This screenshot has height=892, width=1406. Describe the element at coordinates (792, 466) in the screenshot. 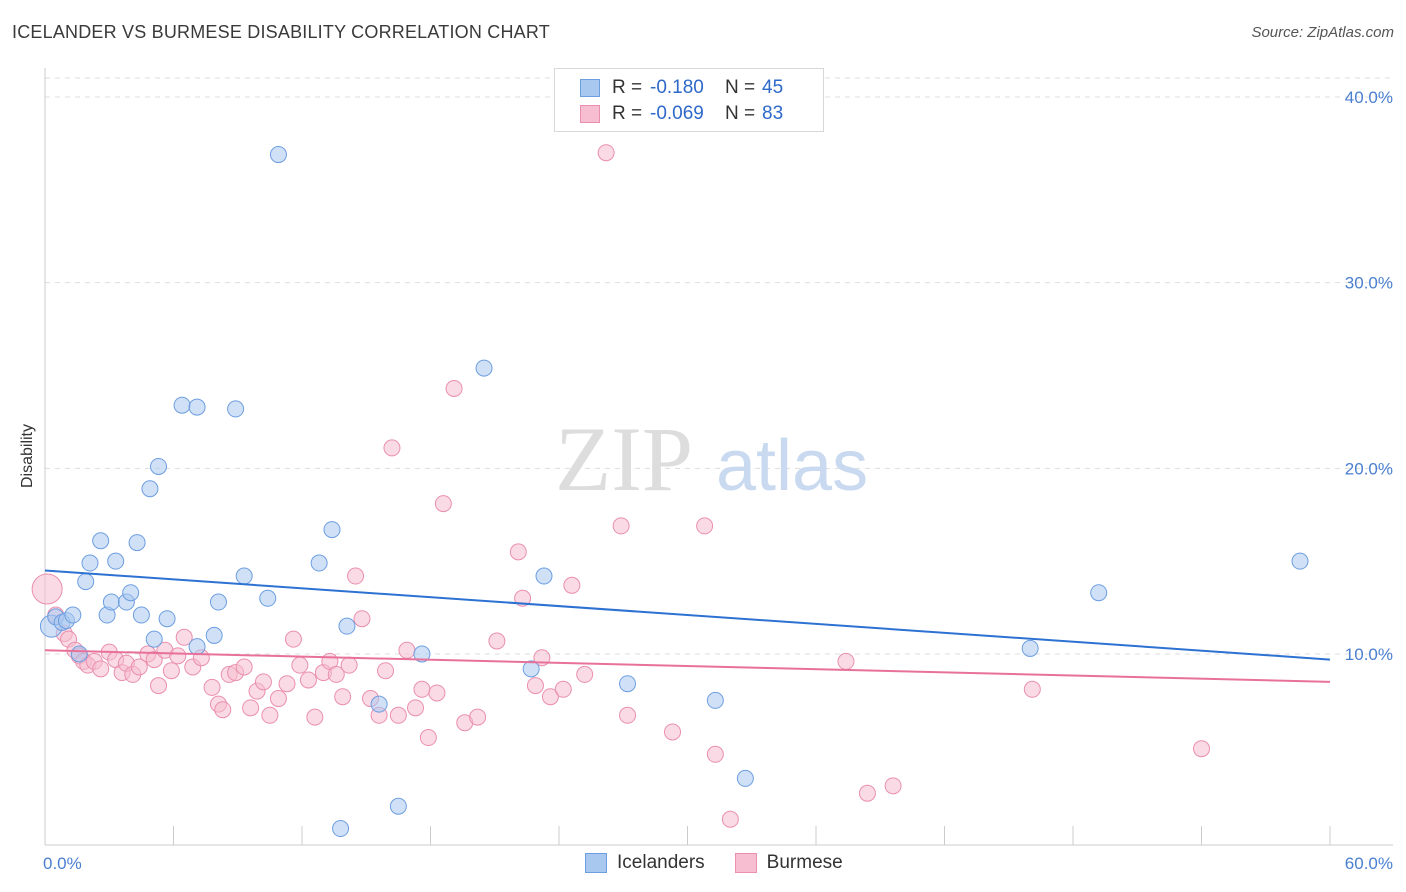

I see `watermark-atlas: atlas` at that location.